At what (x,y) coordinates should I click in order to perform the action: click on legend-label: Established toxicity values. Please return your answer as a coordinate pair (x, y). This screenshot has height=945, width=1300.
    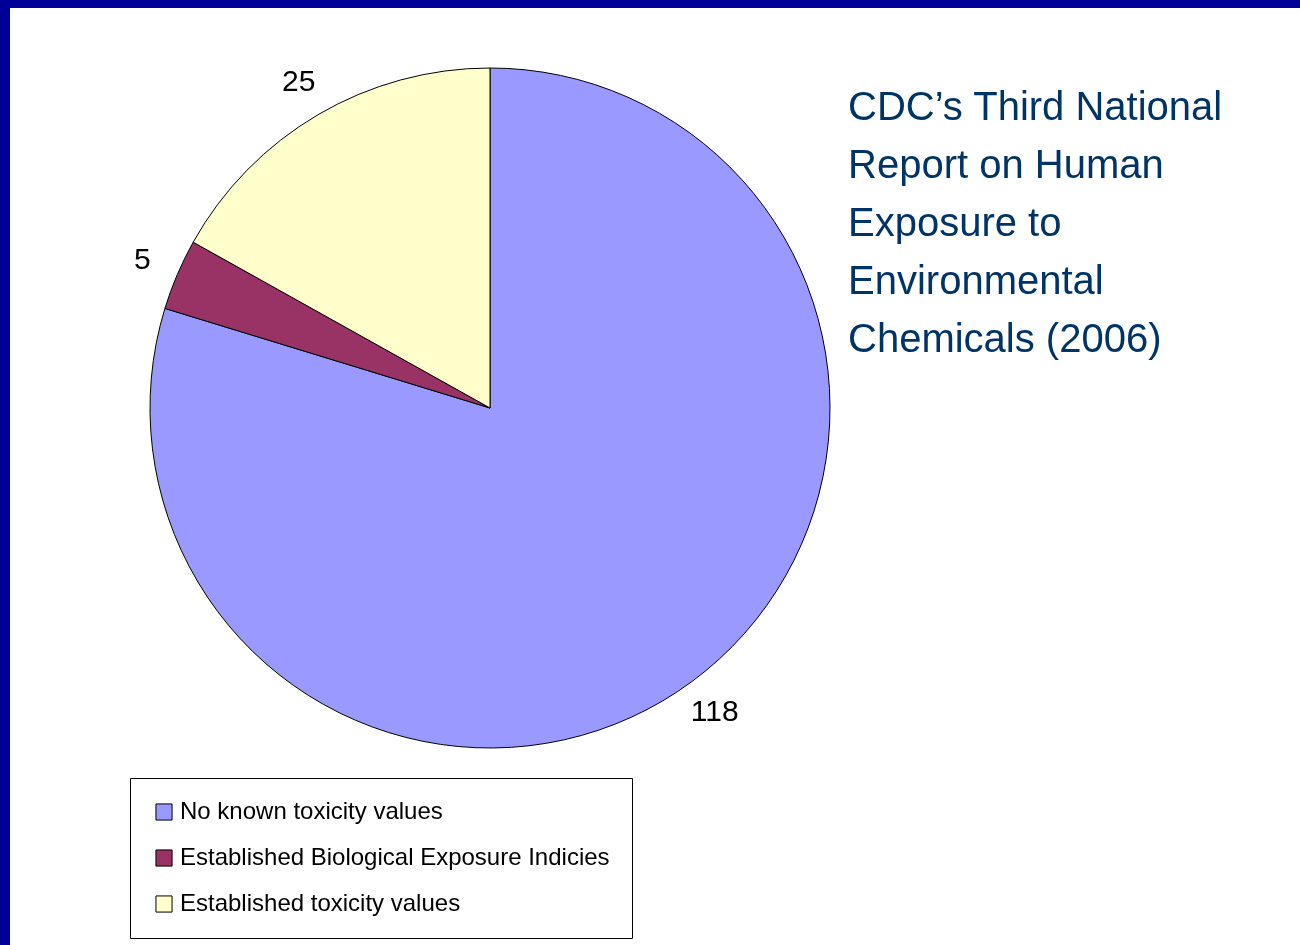
    Looking at the image, I should click on (320, 902).